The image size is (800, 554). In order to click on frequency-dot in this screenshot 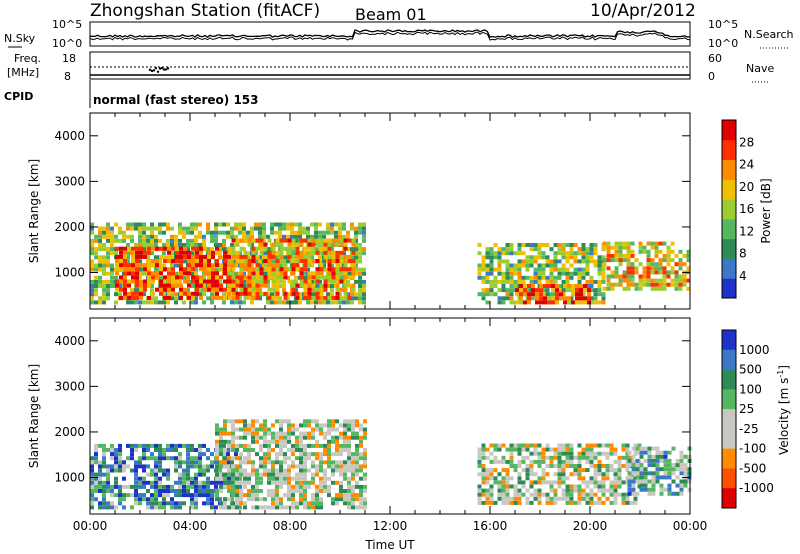, I will do `click(162, 68)`.